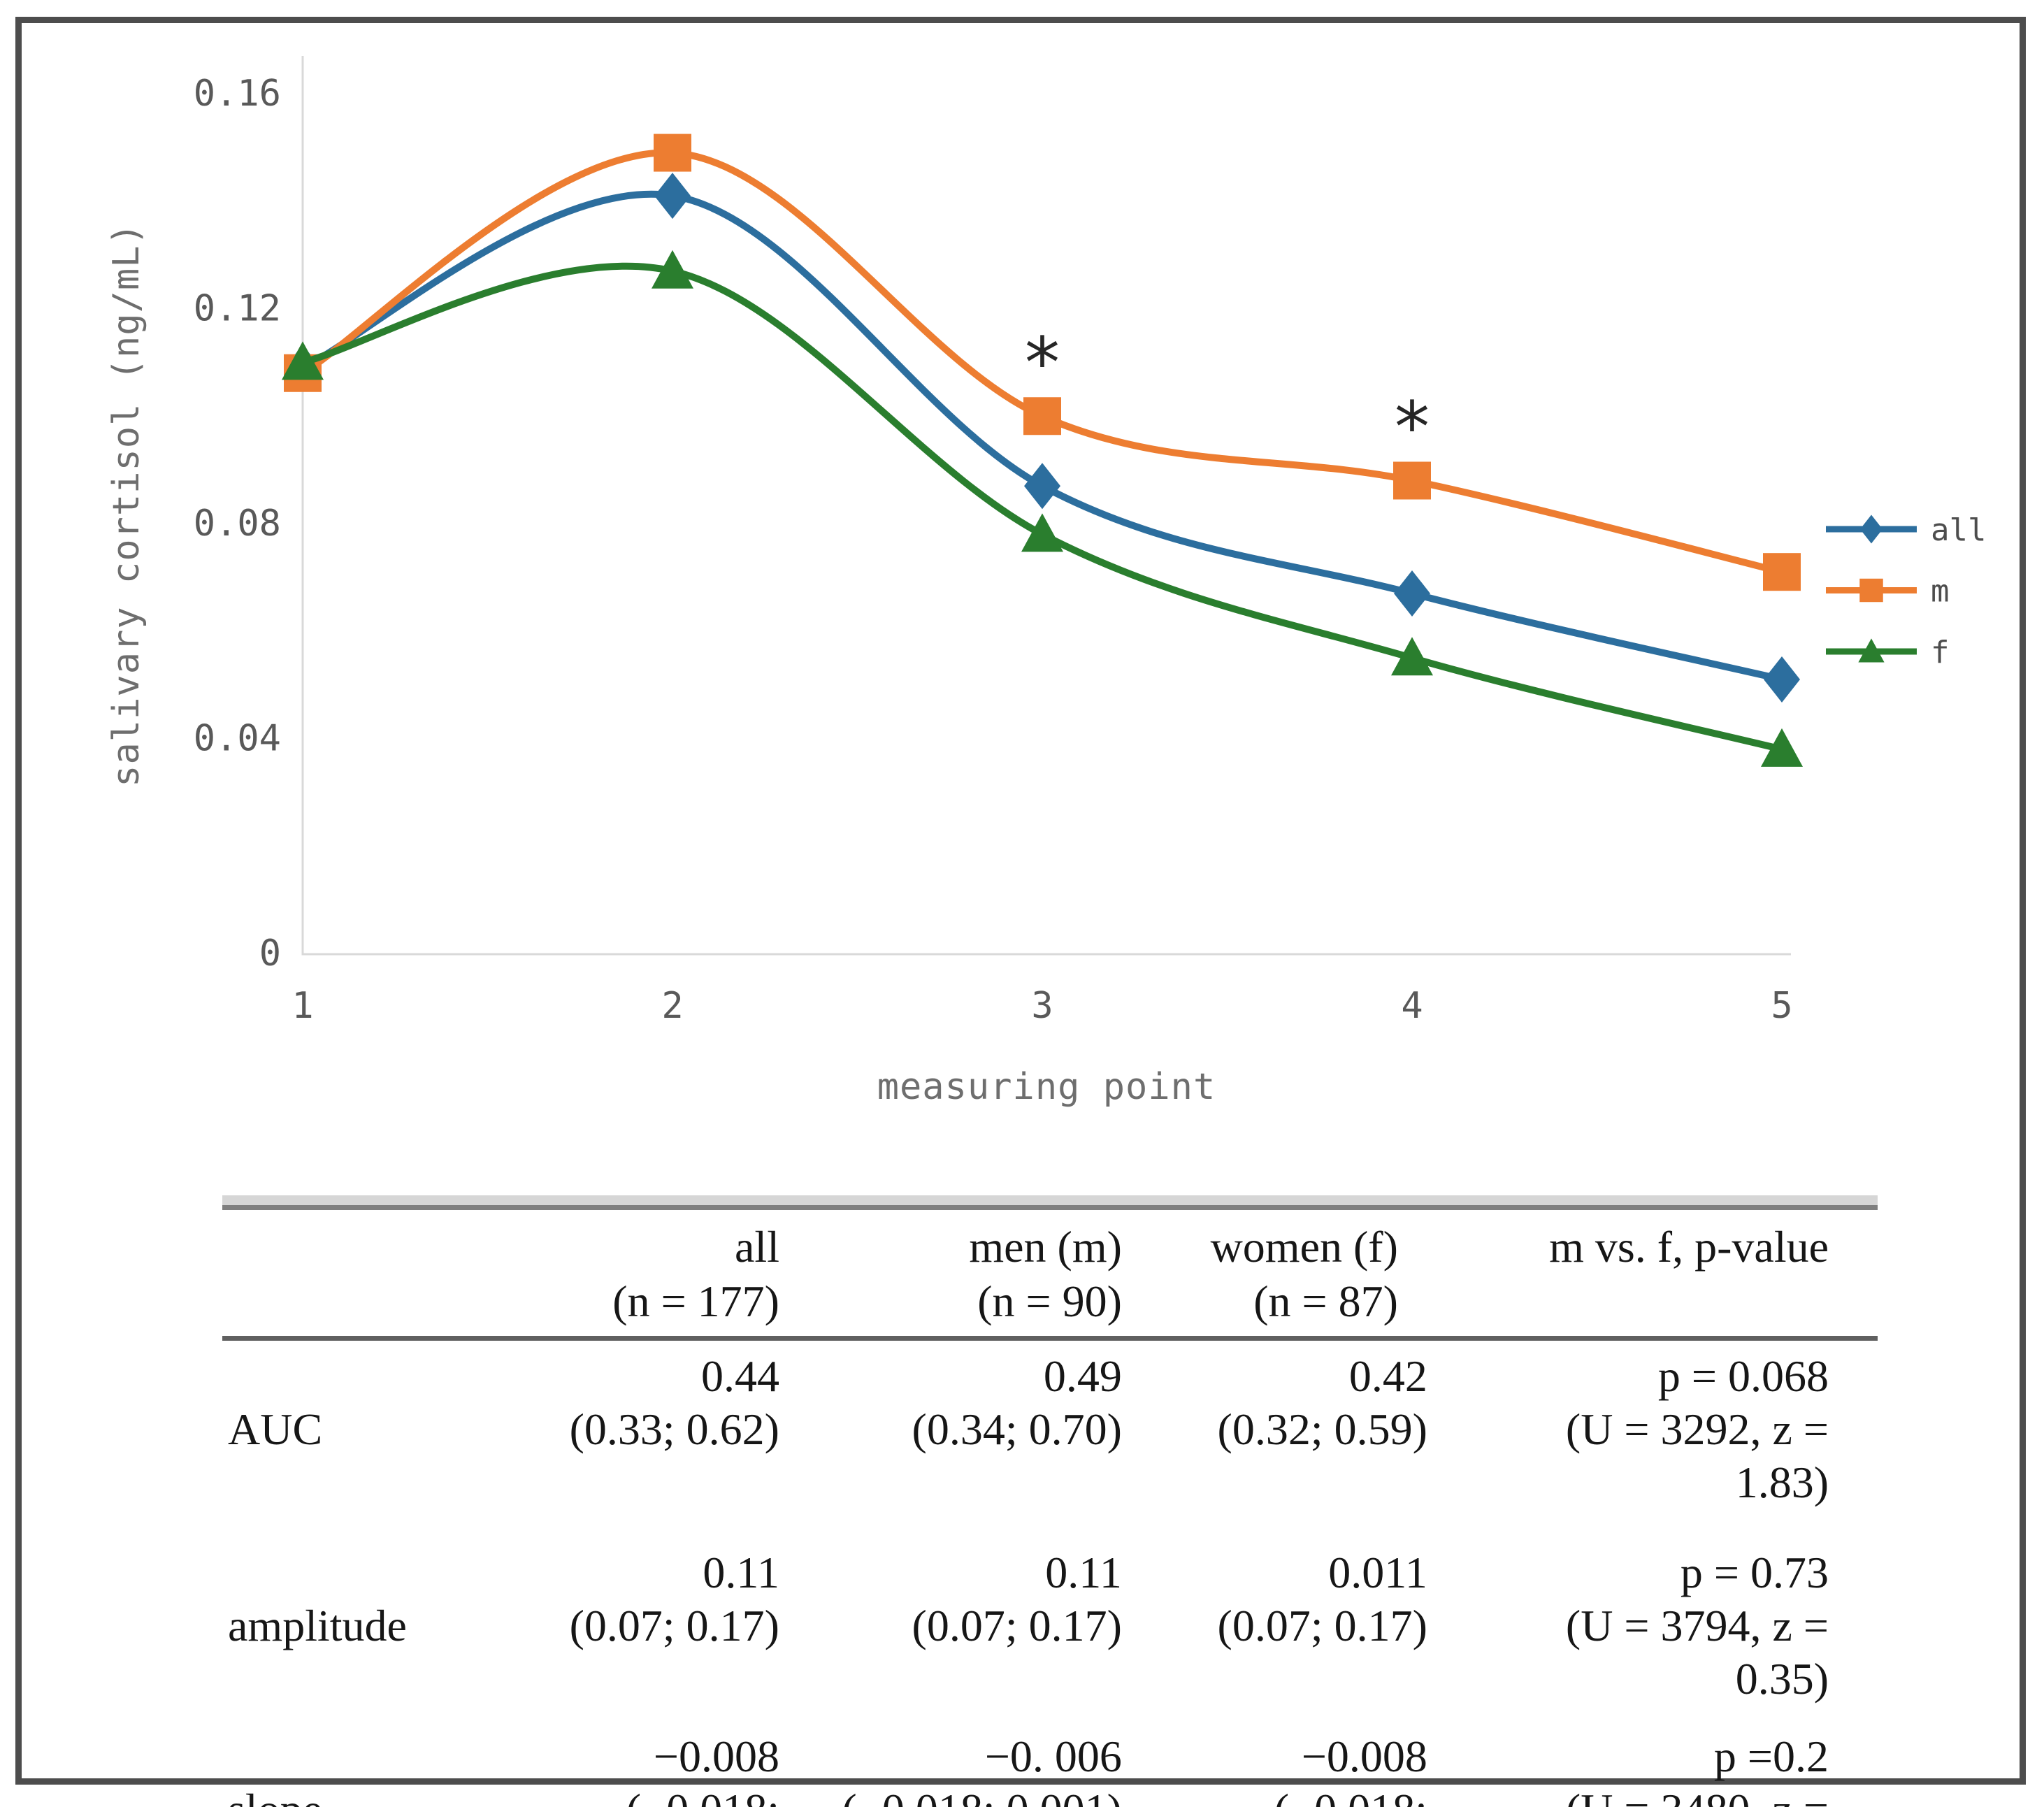 The width and height of the screenshot is (2044, 1807). Describe the element at coordinates (653, 1795) in the screenshot. I see `cell-ci: (−0.018; 0.0002)` at that location.